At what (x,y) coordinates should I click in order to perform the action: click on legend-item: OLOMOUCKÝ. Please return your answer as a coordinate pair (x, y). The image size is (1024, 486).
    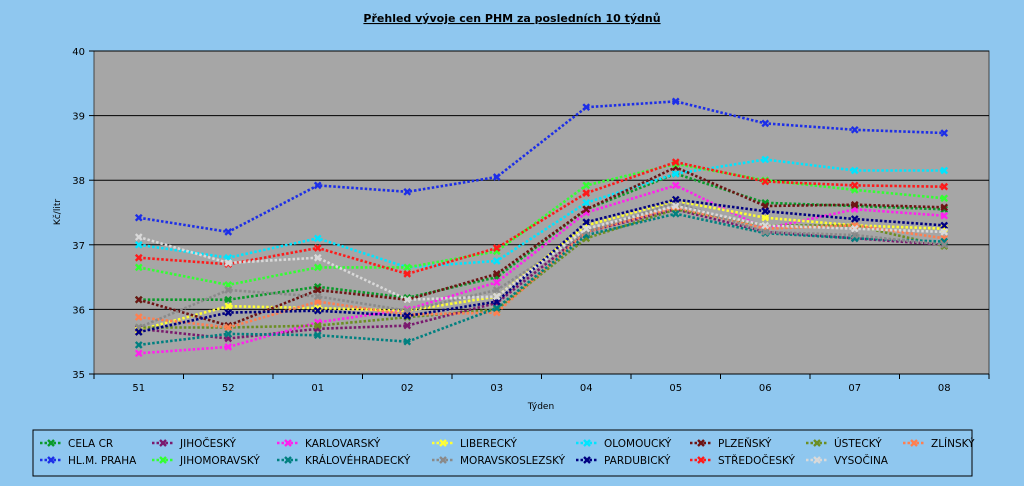
    Looking at the image, I should click on (624, 443).